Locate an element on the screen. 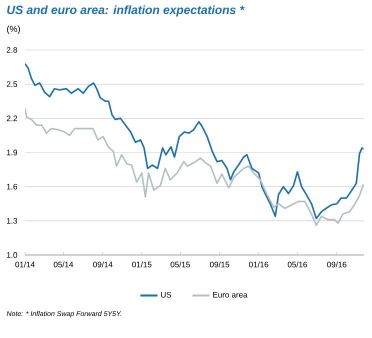  y-axis-title: (%) is located at coordinates (13, 29).